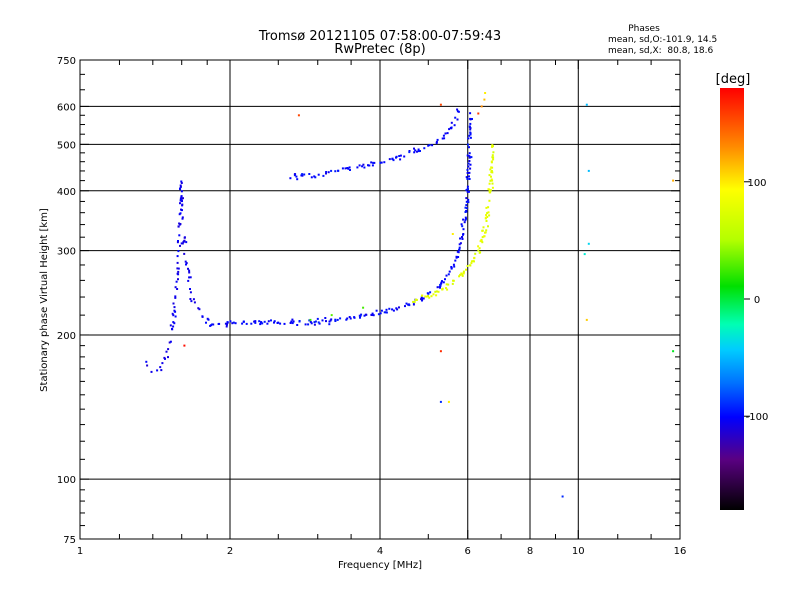 The height and width of the screenshot is (600, 800). Describe the element at coordinates (530, 551) in the screenshot. I see `x-tick-label: 8` at that location.